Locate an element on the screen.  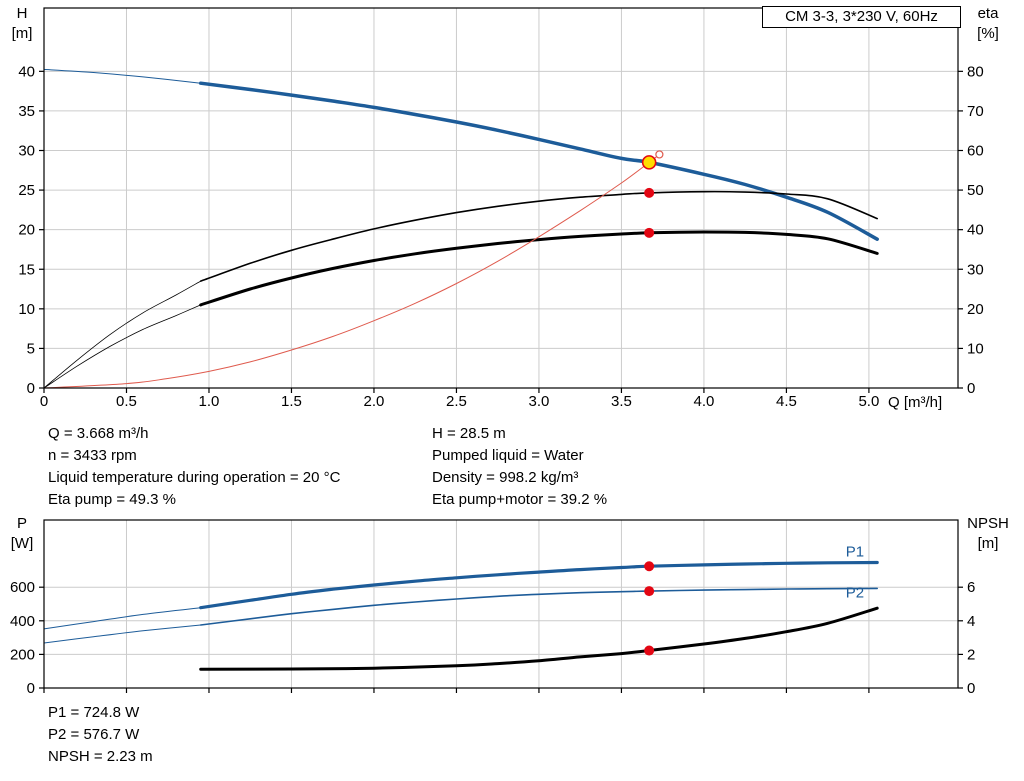
curve-label-p1: P1 is located at coordinates (855, 552).